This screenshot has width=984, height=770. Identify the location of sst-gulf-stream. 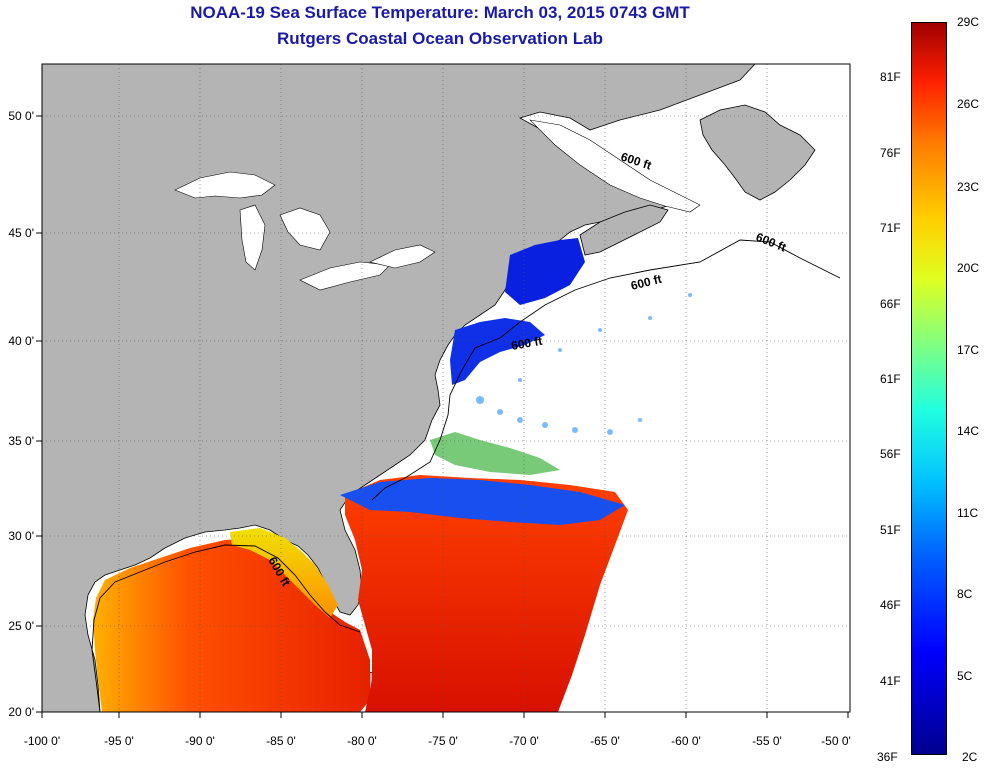
(495, 453).